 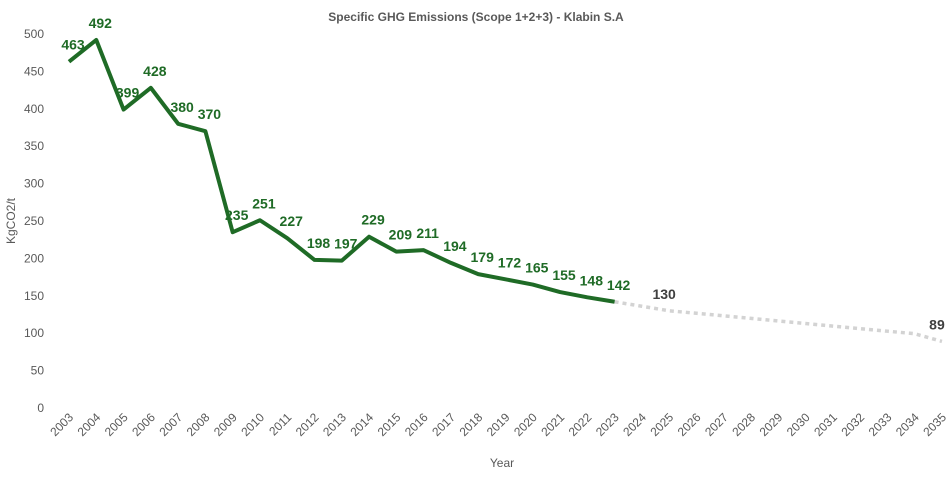 I want to click on x-tick-label: 2032, so click(x=852, y=424).